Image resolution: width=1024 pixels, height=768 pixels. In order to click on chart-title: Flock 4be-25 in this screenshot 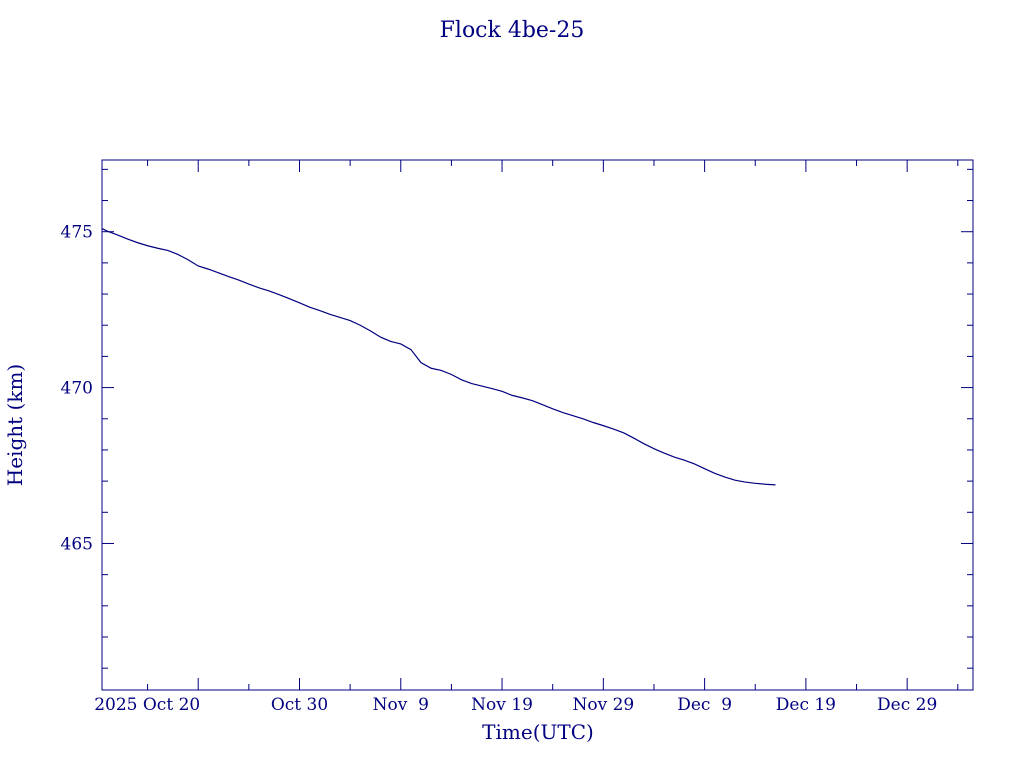, I will do `click(512, 30)`.